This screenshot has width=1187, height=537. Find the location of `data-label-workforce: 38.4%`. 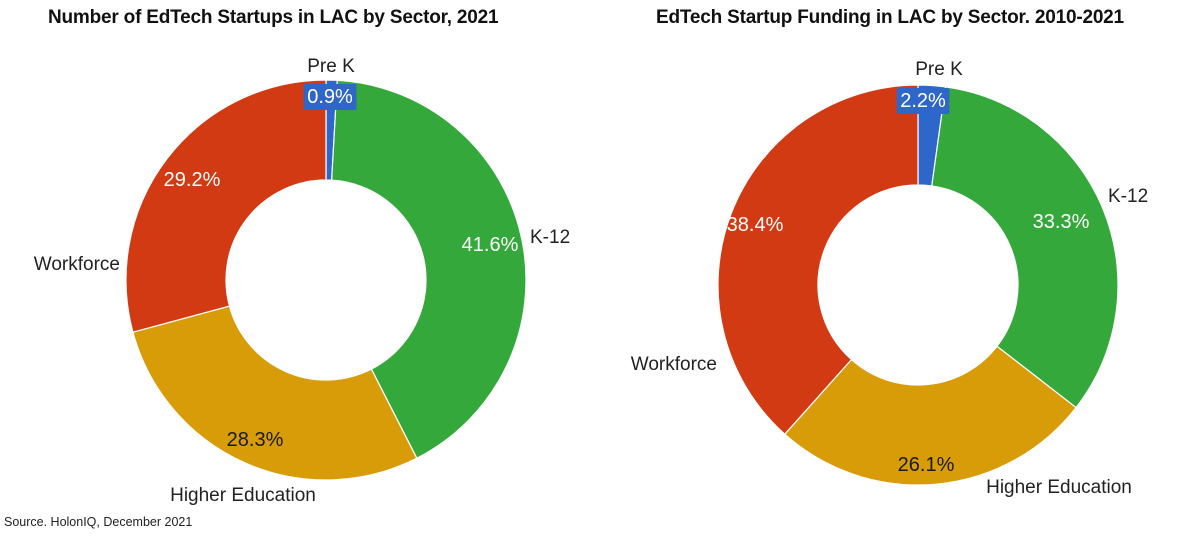

data-label-workforce: 38.4% is located at coordinates (755, 225).